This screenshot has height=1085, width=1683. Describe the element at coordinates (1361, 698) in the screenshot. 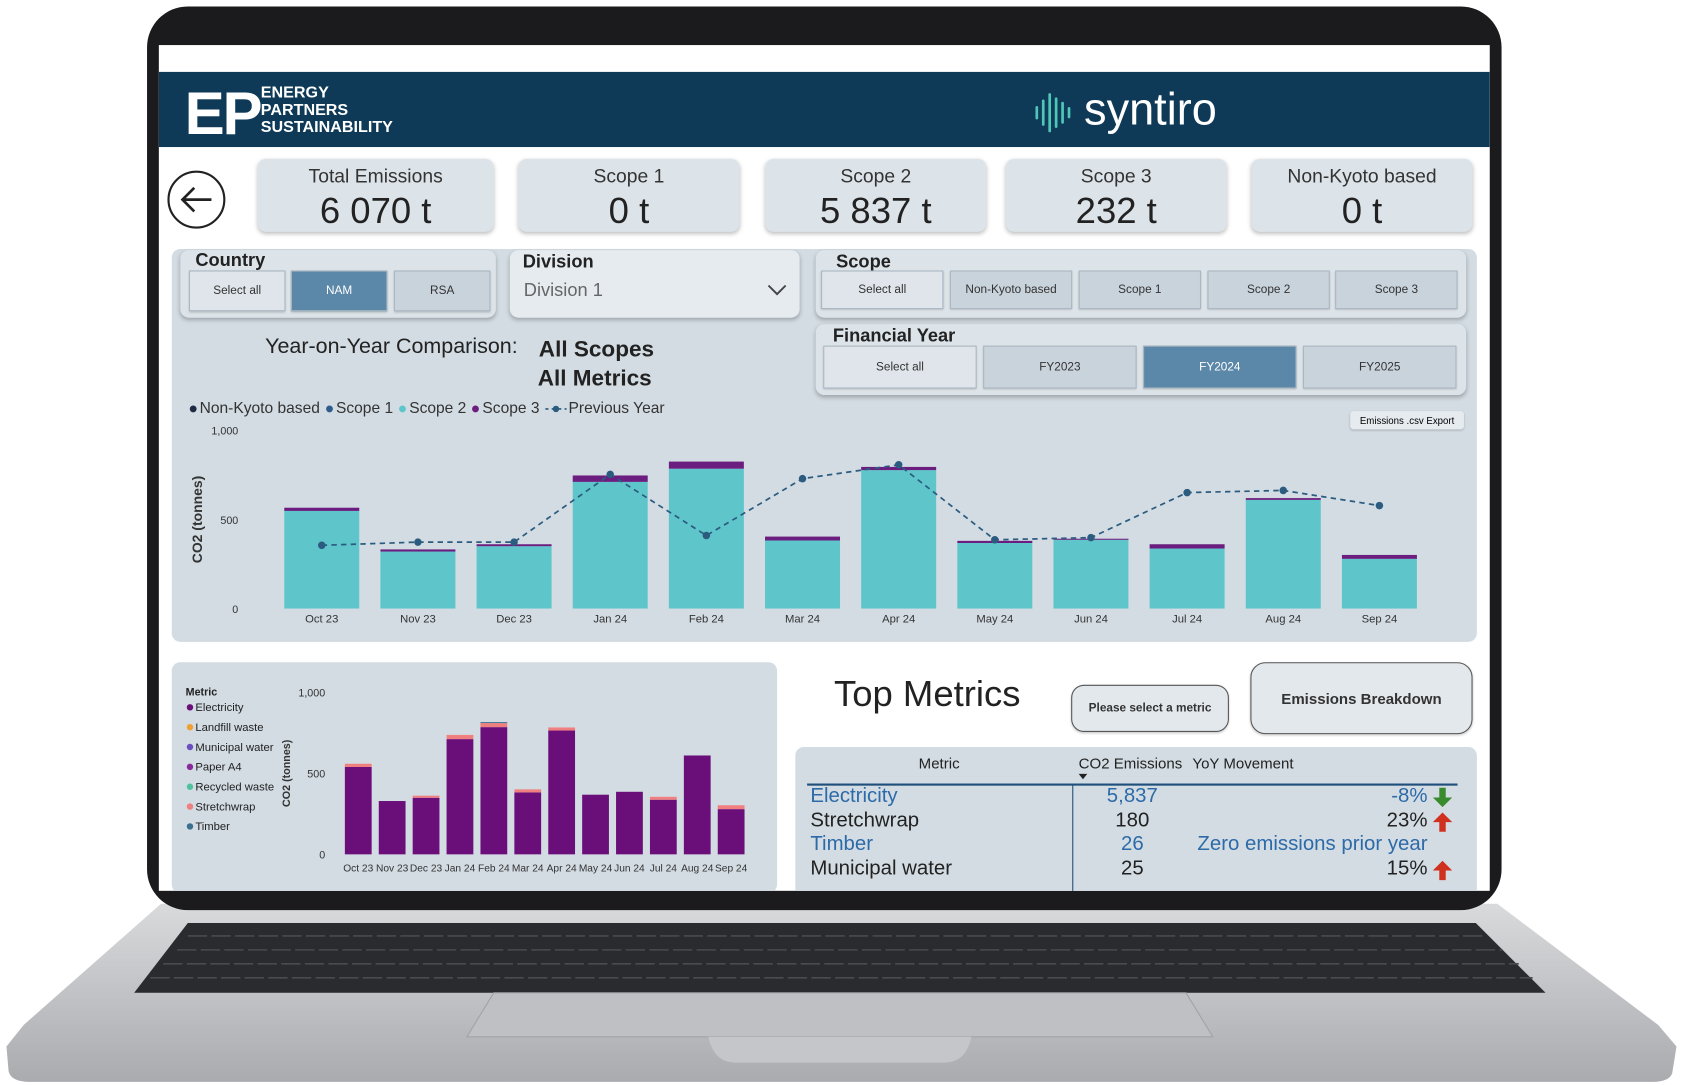

I see `breakdown-button: Emissions Breakdown` at that location.